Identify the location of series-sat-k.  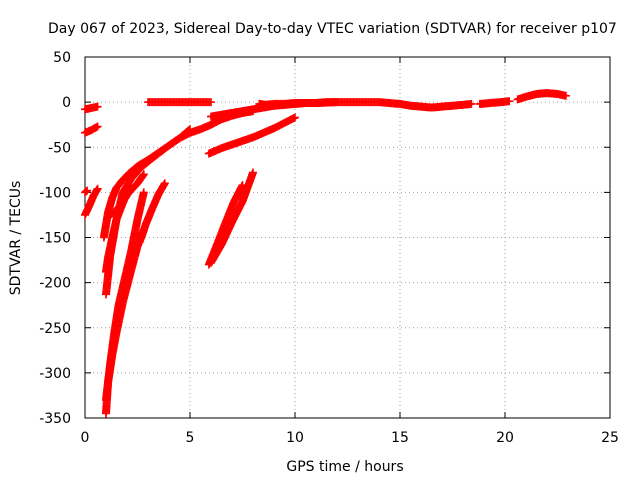
(152, 213).